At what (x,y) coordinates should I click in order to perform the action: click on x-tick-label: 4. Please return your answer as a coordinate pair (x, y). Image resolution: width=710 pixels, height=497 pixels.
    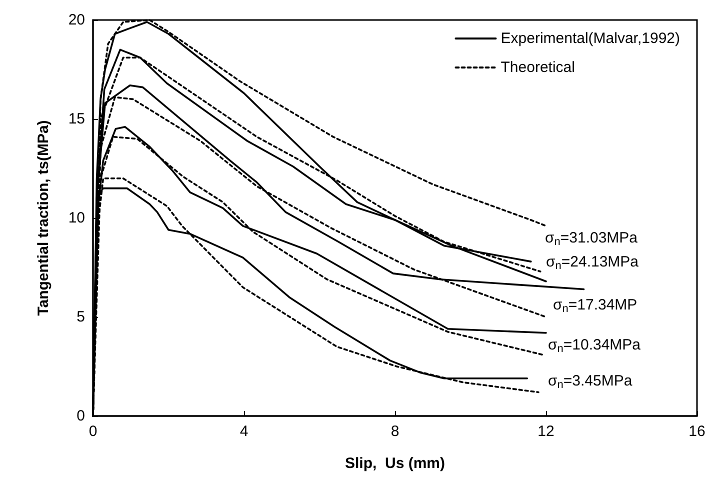
    Looking at the image, I should click on (244, 431).